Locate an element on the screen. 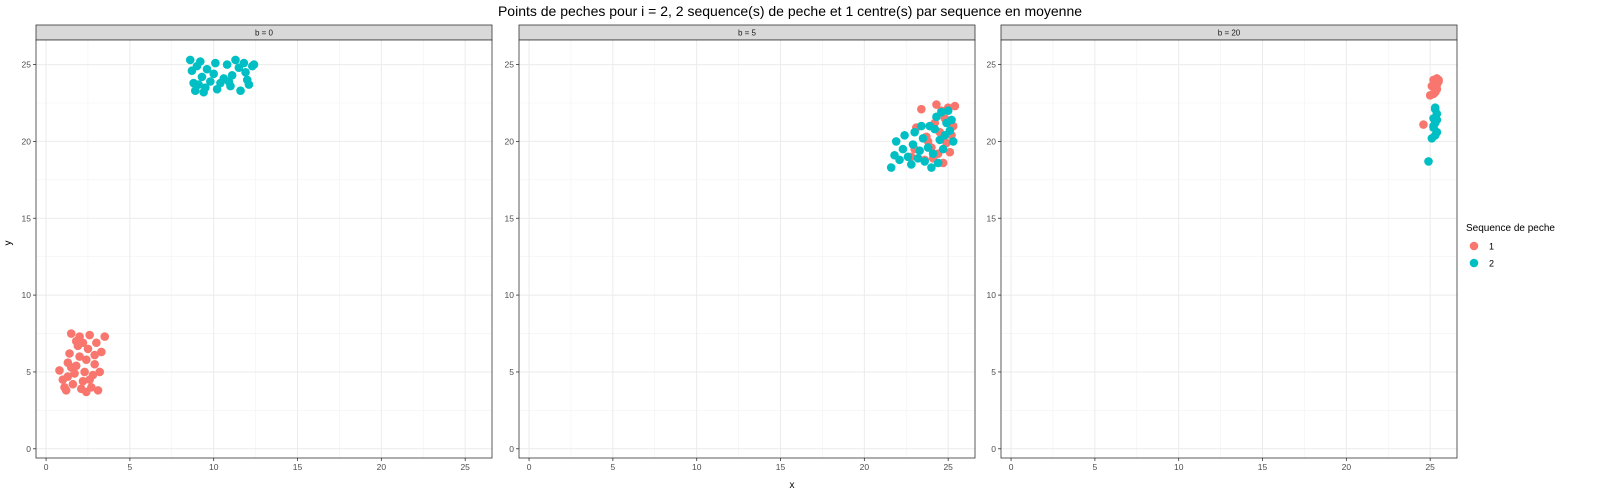 This screenshot has width=1600, height=500. facet-strip-label: b = 0 is located at coordinates (264, 33).